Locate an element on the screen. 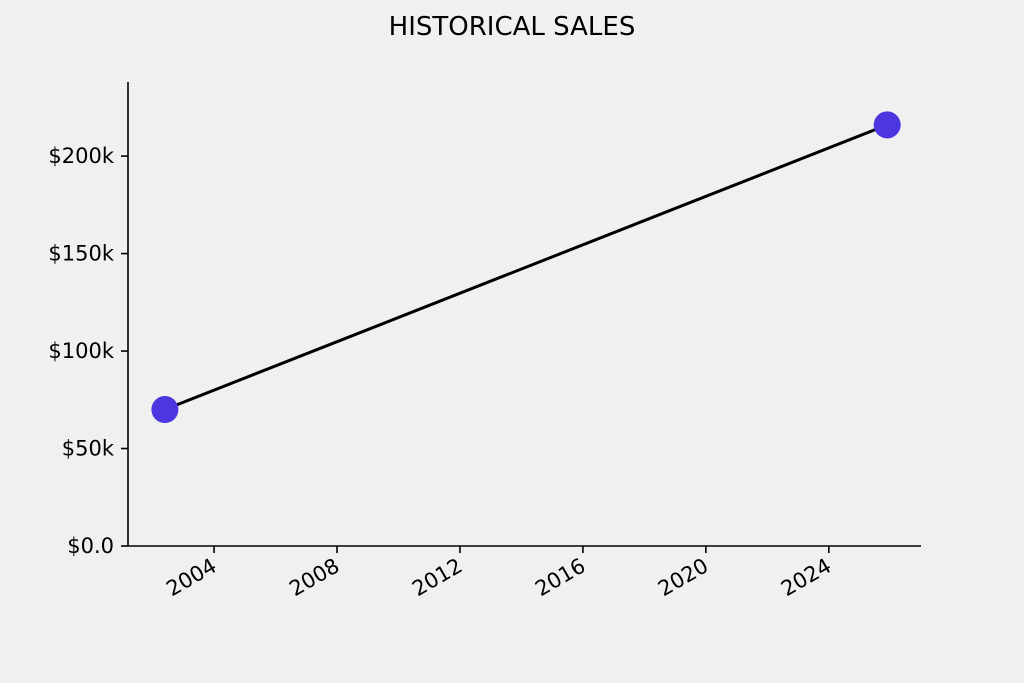  y-tick-label: $200k is located at coordinates (81, 156).